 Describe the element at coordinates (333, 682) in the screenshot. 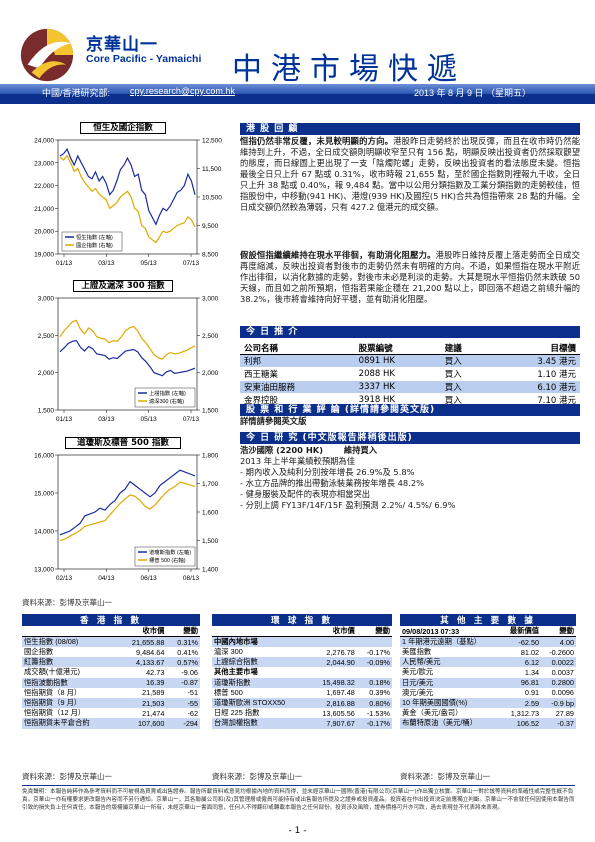

I see `row-value: 15,498.32` at that location.